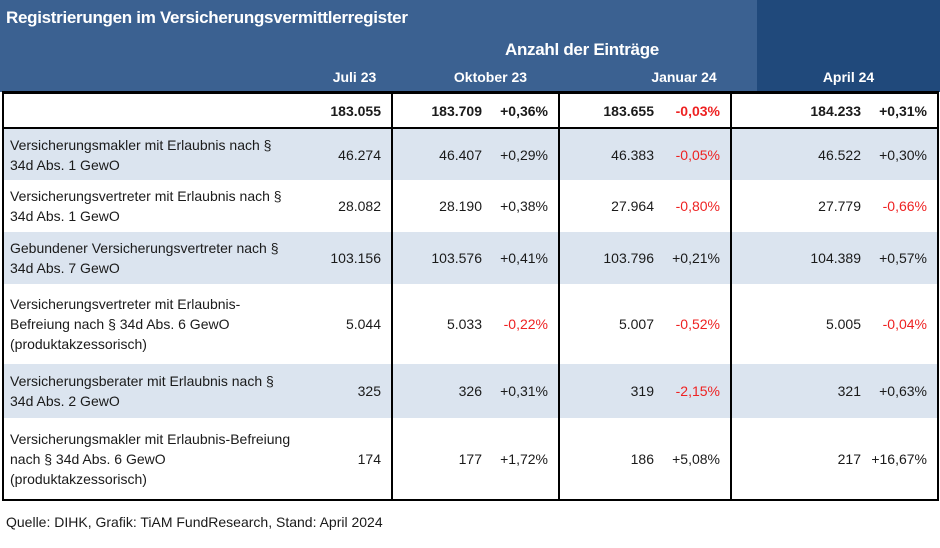 The width and height of the screenshot is (940, 548). Describe the element at coordinates (835, 110) in the screenshot. I see `value: 184.233` at that location.